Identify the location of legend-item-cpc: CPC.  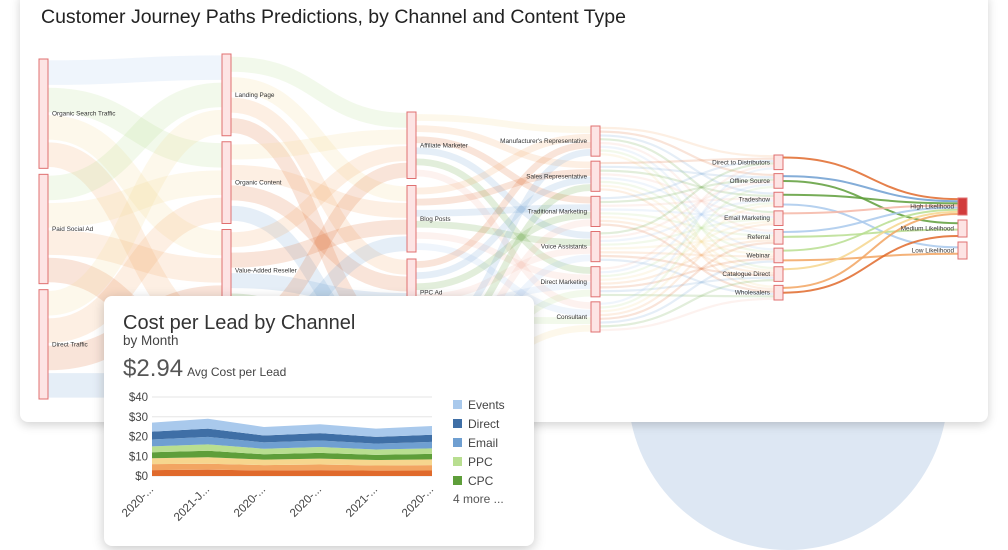
(479, 480).